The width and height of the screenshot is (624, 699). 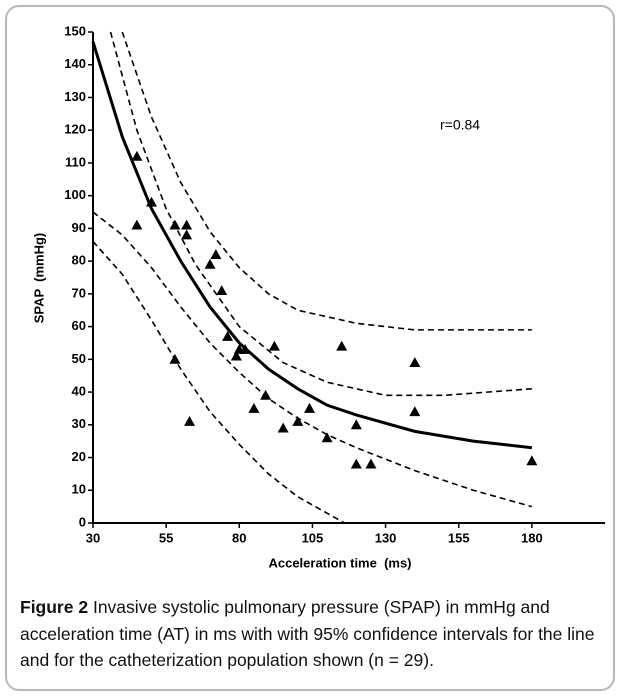 I want to click on y-axis-label: SPAP (mmHg), so click(x=38, y=278).